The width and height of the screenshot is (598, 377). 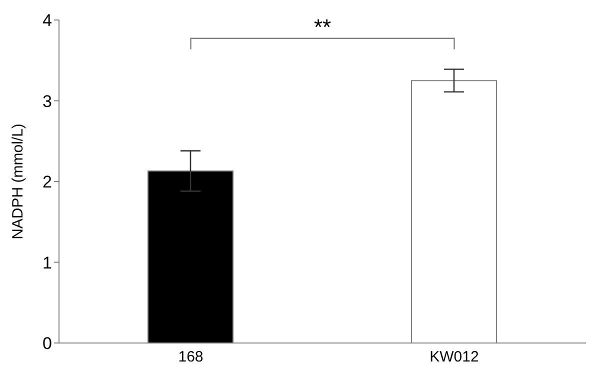 I want to click on annotation: **, so click(x=323, y=27).